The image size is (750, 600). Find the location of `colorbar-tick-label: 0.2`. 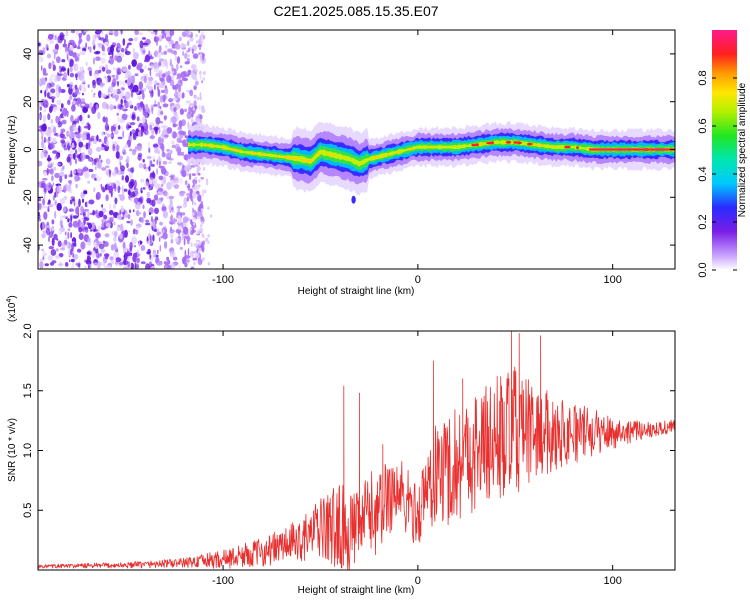

colorbar-tick-label: 0.2 is located at coordinates (703, 221).